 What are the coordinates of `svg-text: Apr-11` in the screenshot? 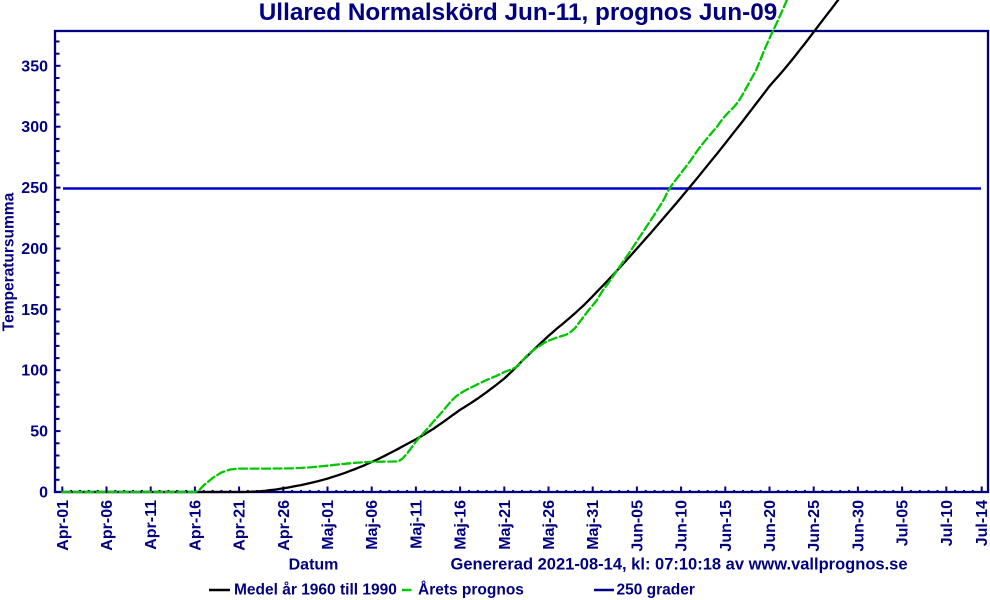 It's located at (151, 525).